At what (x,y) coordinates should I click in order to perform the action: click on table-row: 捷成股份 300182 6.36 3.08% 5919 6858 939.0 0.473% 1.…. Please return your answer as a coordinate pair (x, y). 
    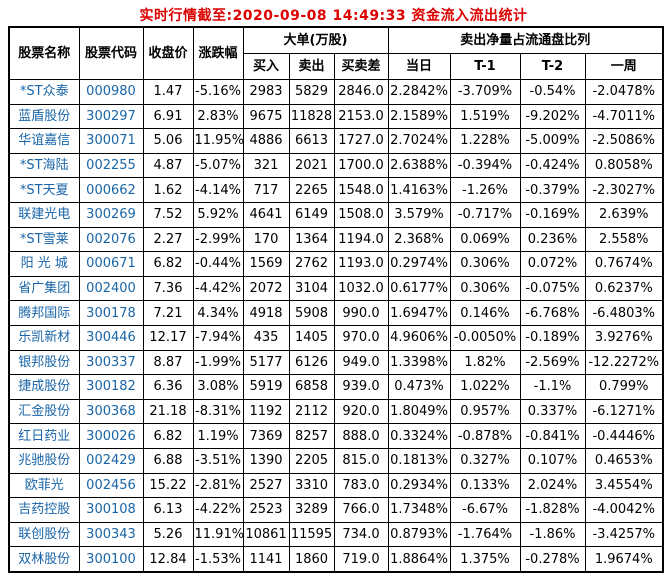
    Looking at the image, I should click on (336, 387).